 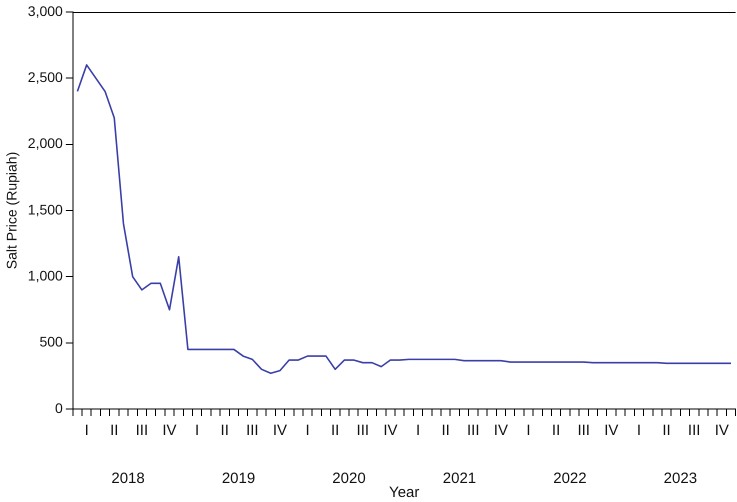 I want to click on text: 2021, so click(x=459, y=479).